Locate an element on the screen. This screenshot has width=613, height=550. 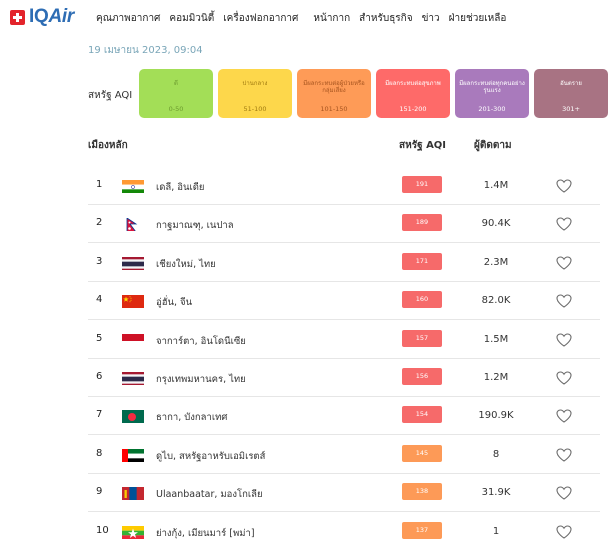
followers-count: 2.3M is located at coordinates (496, 262).